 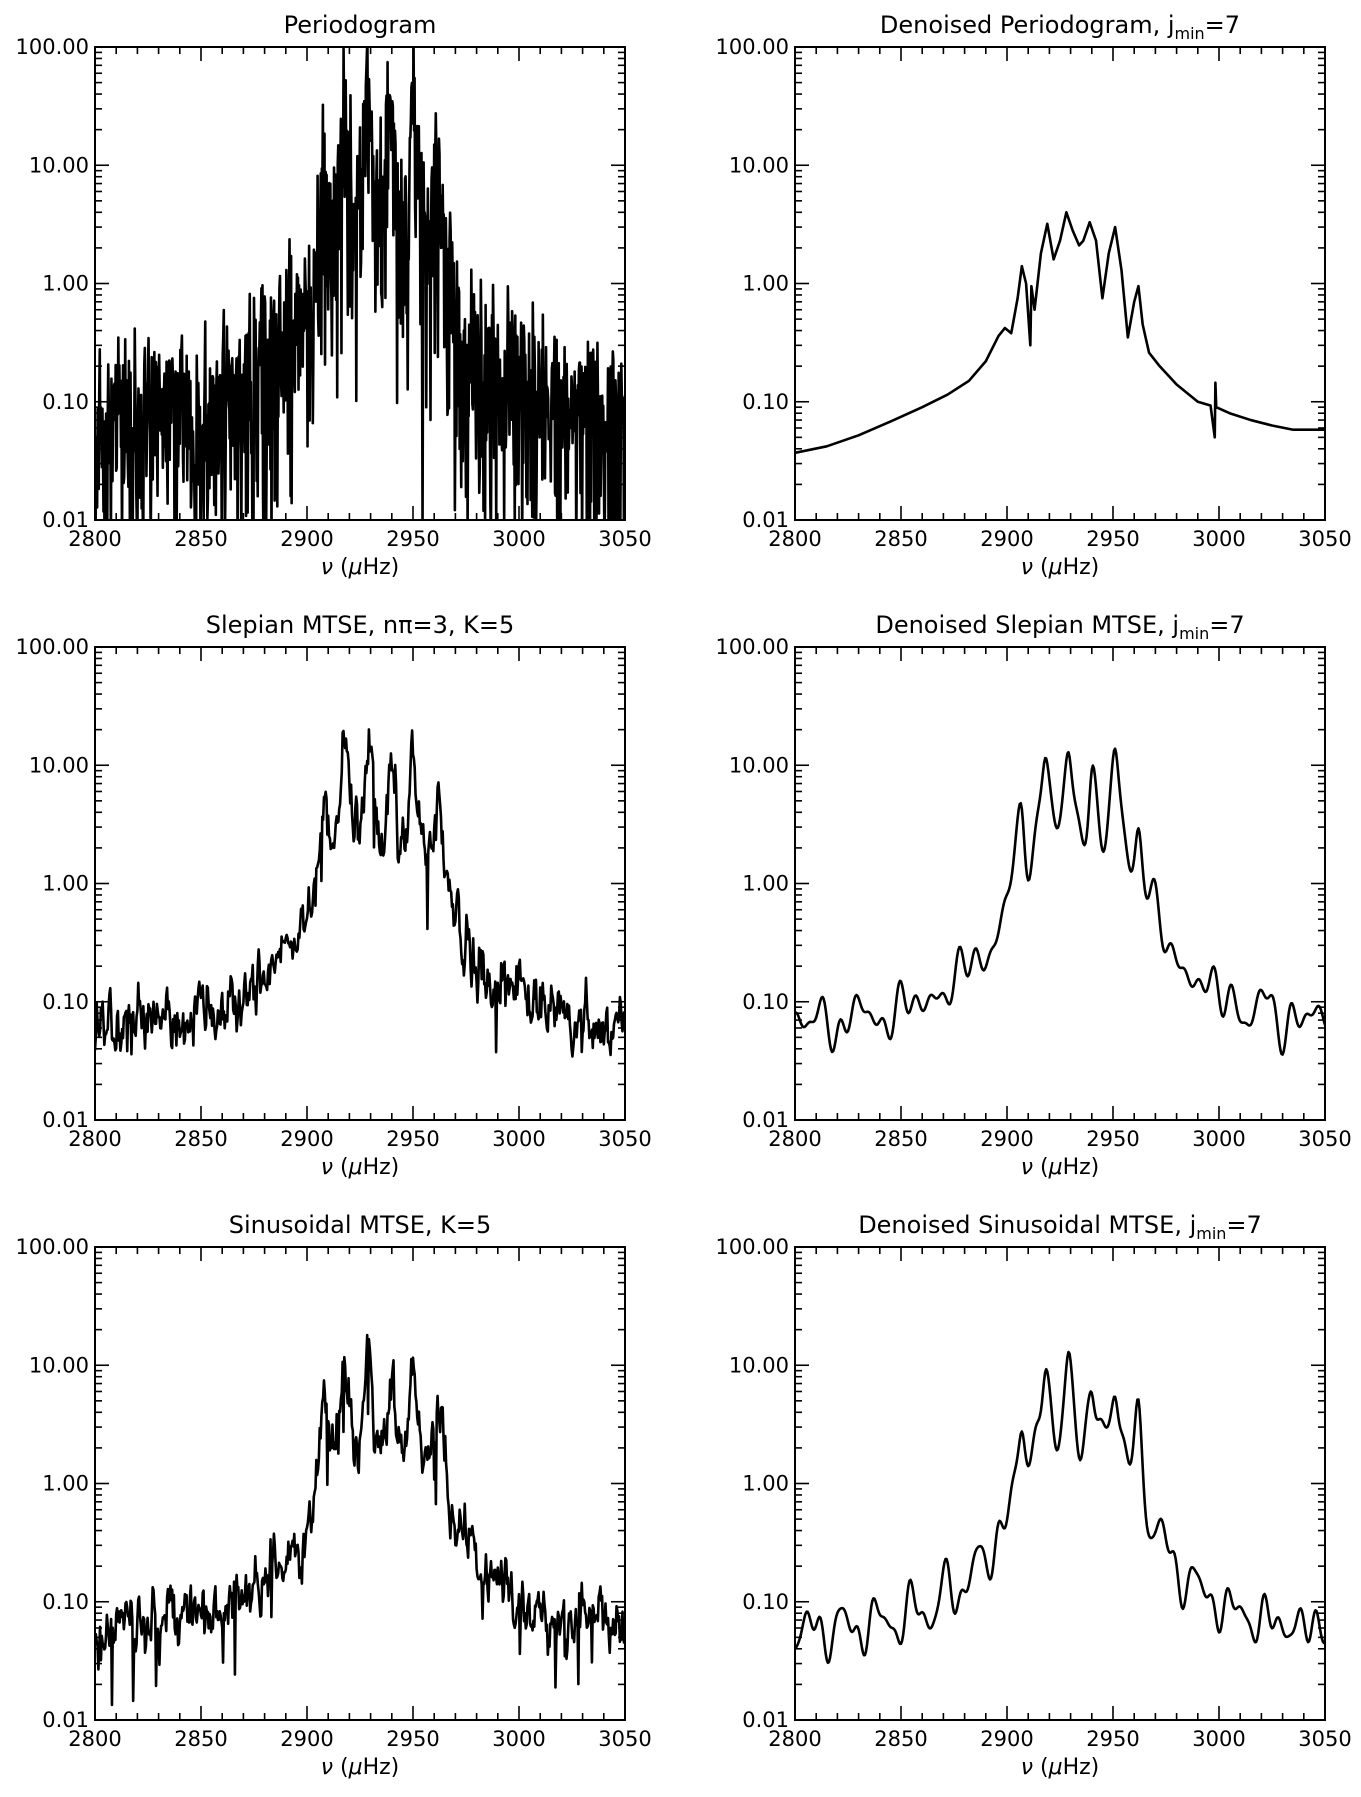 What do you see at coordinates (360, 25) in the screenshot?
I see `panel-title: Periodogram` at bounding box center [360, 25].